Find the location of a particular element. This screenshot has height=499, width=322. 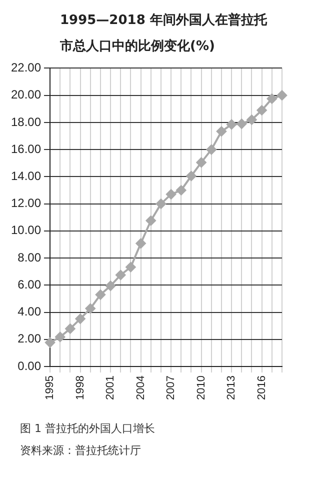

text: 资料来源：普拉托统计厅 is located at coordinates (81, 451).